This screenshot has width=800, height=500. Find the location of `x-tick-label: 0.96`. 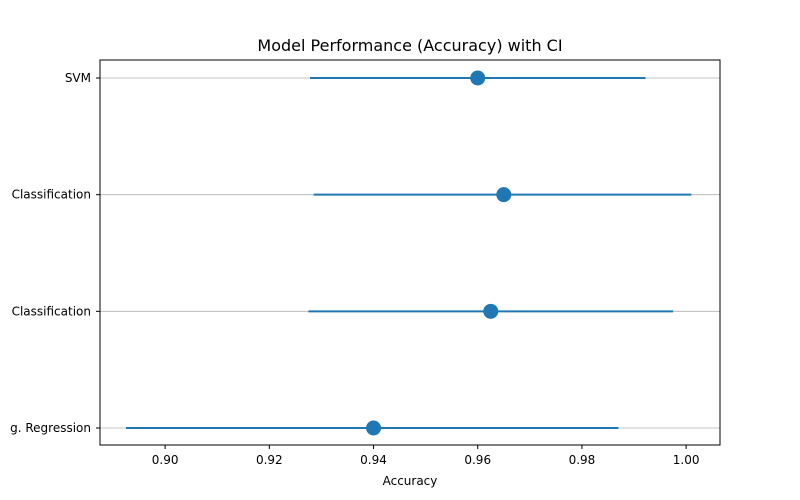

x-tick-label: 0.96 is located at coordinates (477, 460).